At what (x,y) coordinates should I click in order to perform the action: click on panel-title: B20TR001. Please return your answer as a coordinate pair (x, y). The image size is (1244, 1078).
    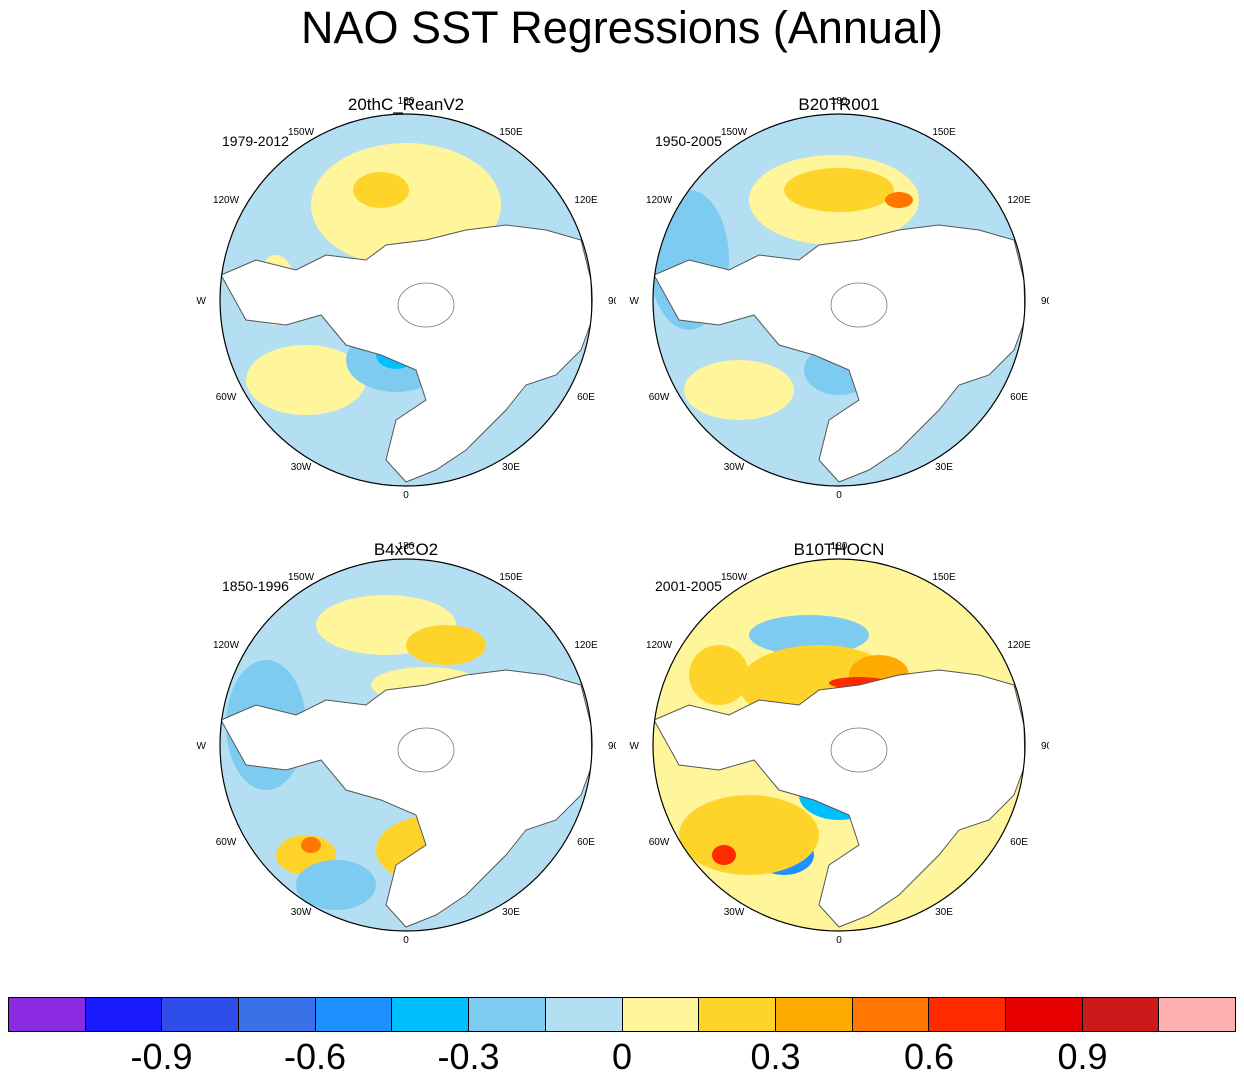
    Looking at the image, I should click on (839, 104).